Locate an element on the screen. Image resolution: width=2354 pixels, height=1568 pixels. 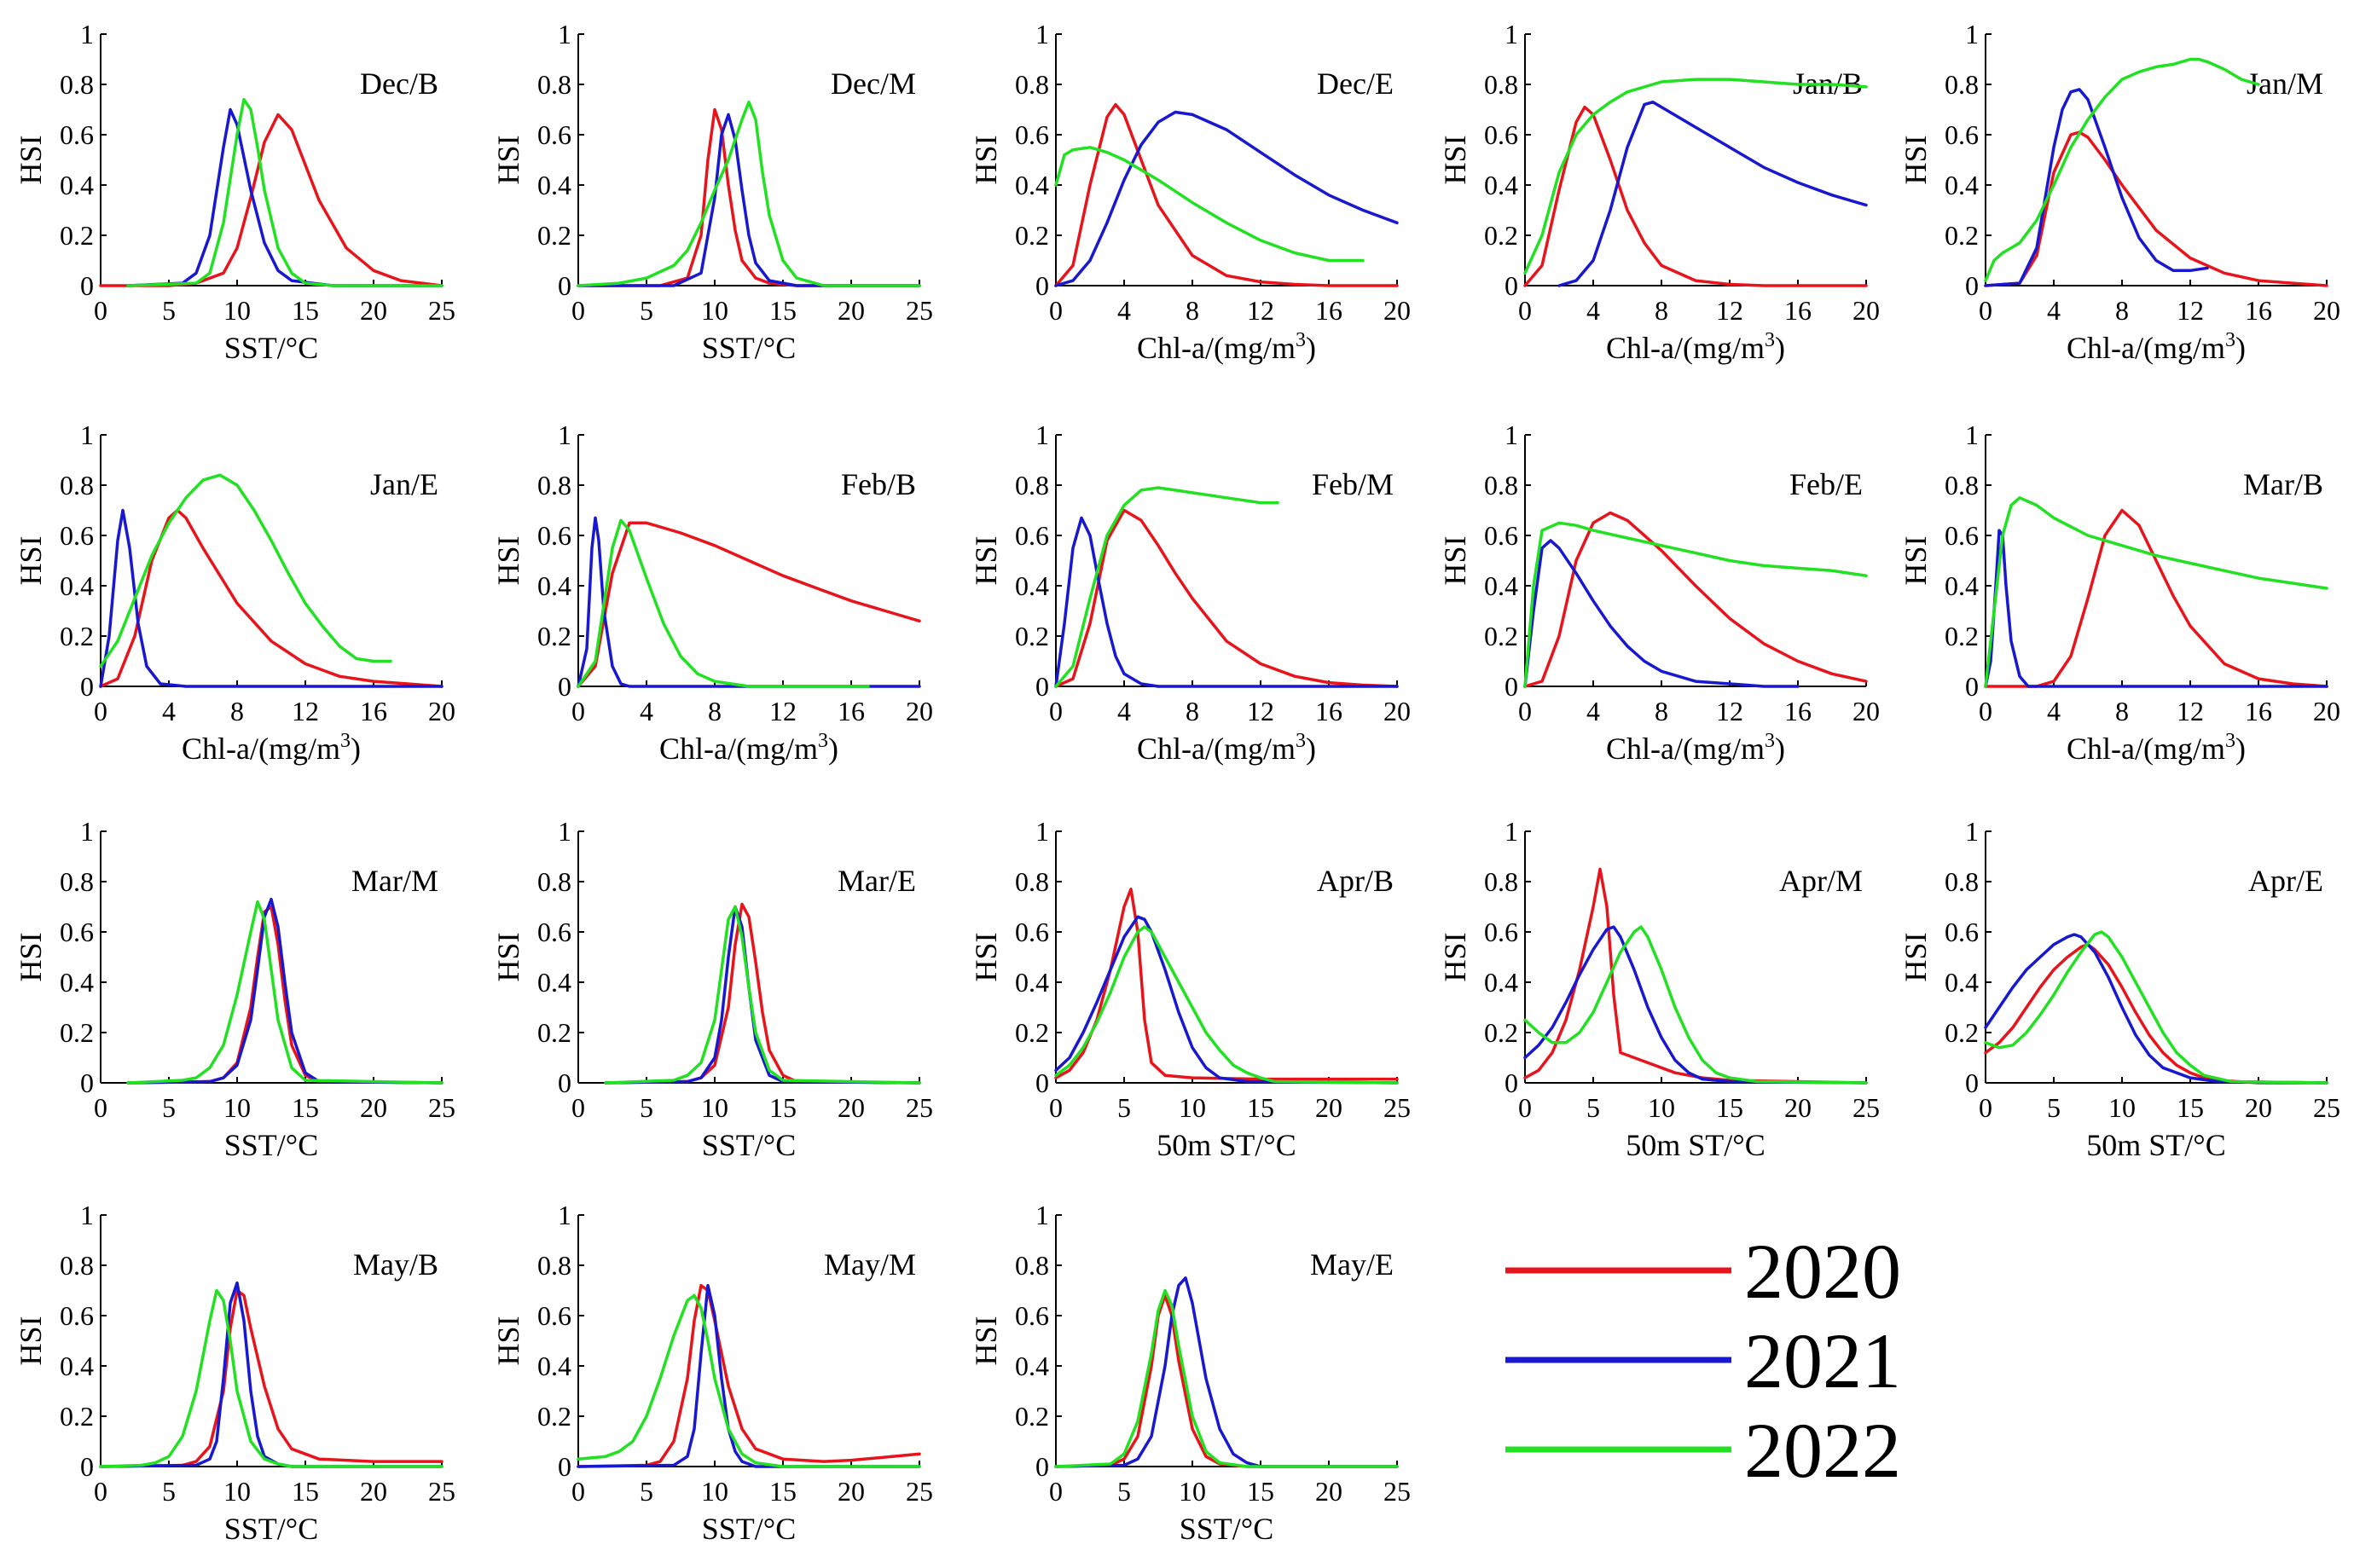
x-tick-label: 12 is located at coordinates (1729, 711).